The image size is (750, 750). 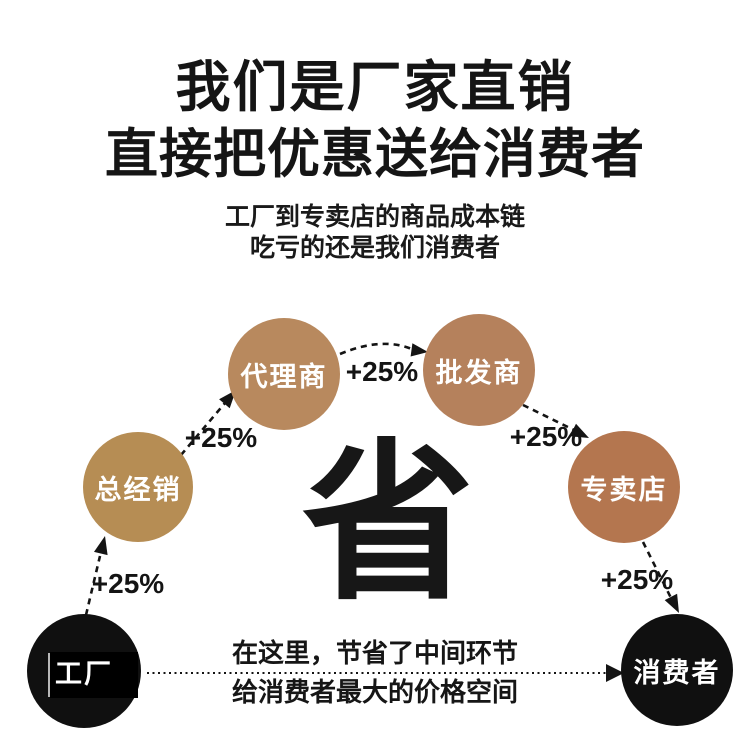 I want to click on subtitle-line-1: 工厂到专卖店的商品成本链, so click(x=374, y=217).